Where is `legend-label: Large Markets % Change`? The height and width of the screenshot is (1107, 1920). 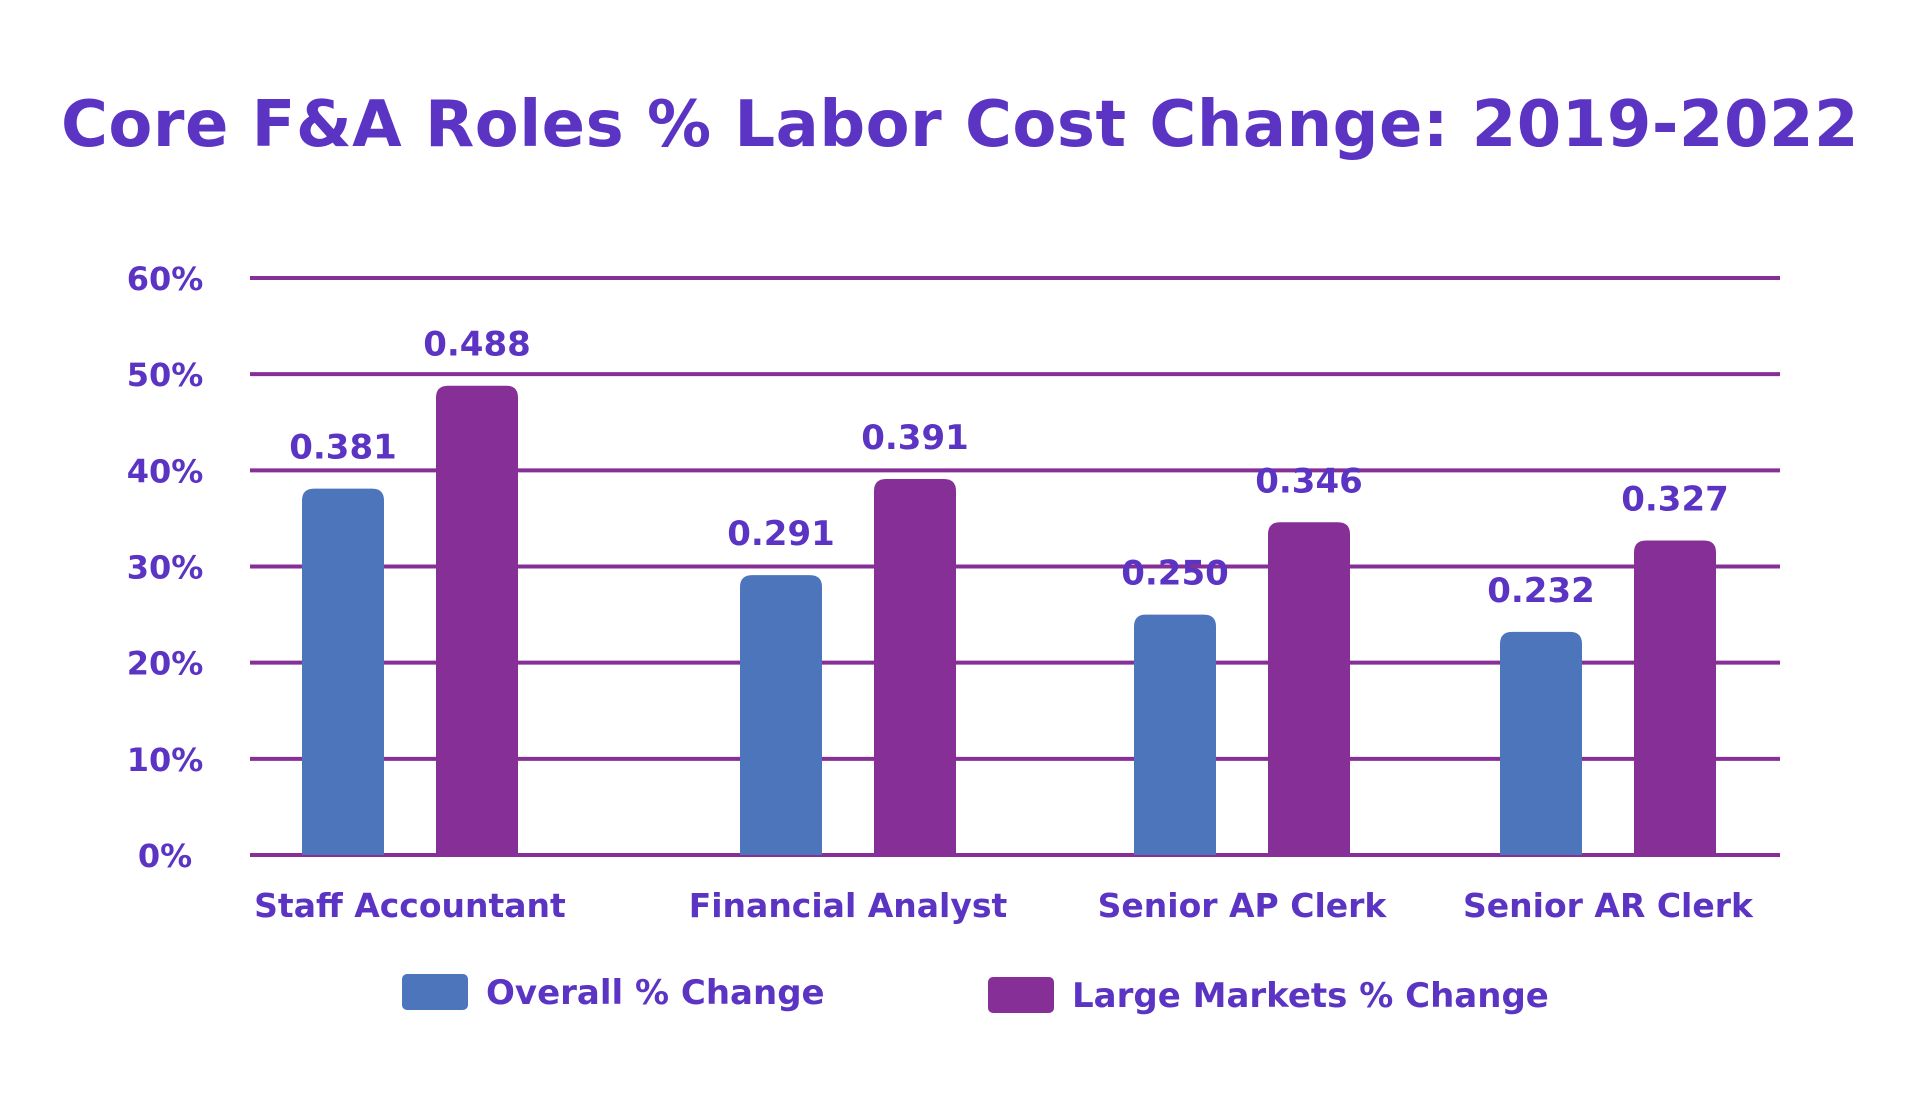 legend-label: Large Markets % Change is located at coordinates (1310, 996).